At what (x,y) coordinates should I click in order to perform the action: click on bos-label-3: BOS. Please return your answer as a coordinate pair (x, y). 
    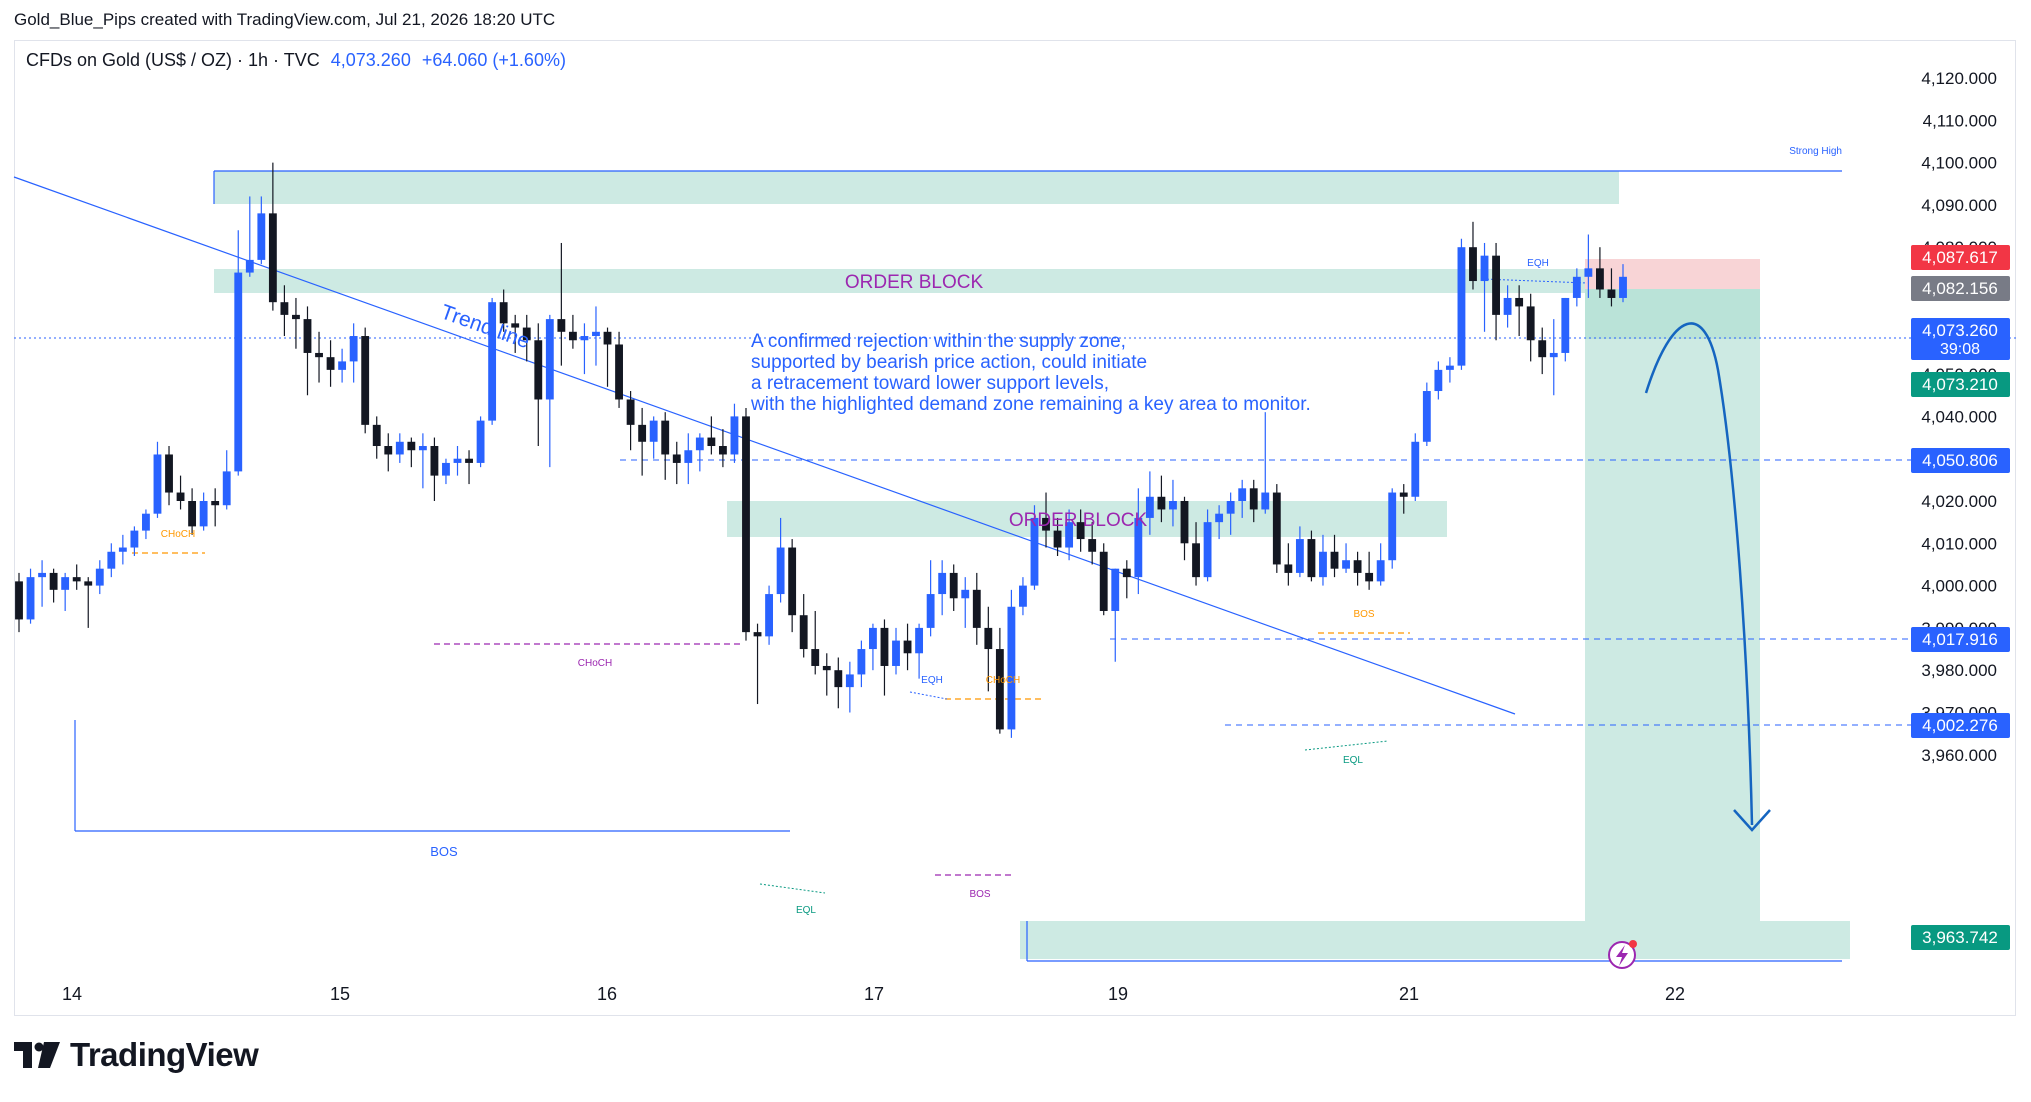
    Looking at the image, I should click on (1363, 614).